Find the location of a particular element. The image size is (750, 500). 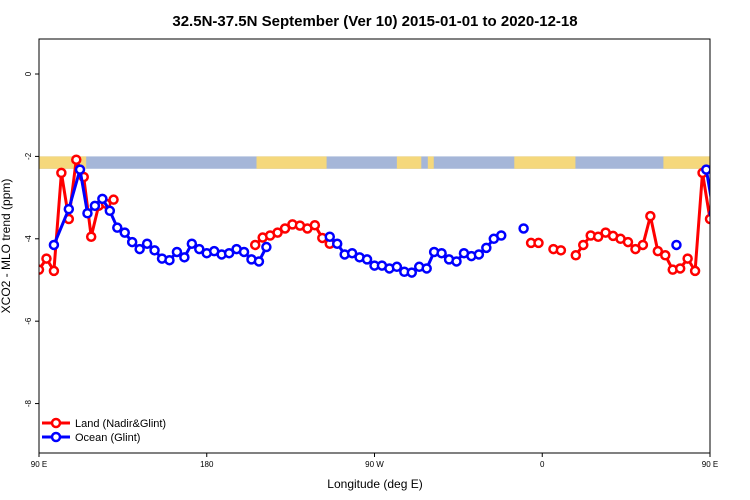

y-tick-label-4: -8 is located at coordinates (28, 403).